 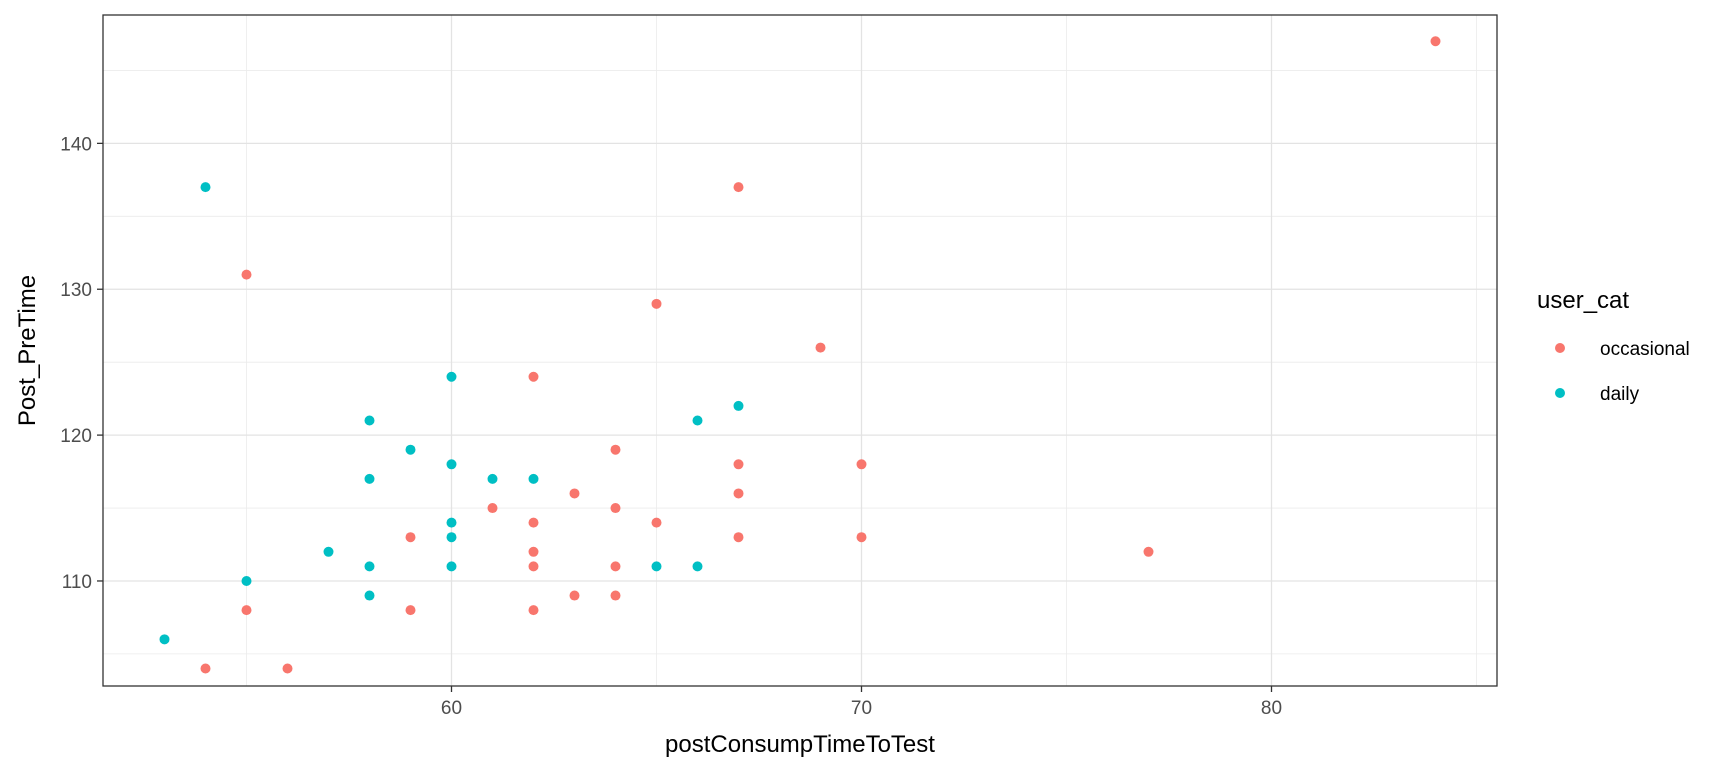 I want to click on legend-key-occasional, so click(x=1560, y=348).